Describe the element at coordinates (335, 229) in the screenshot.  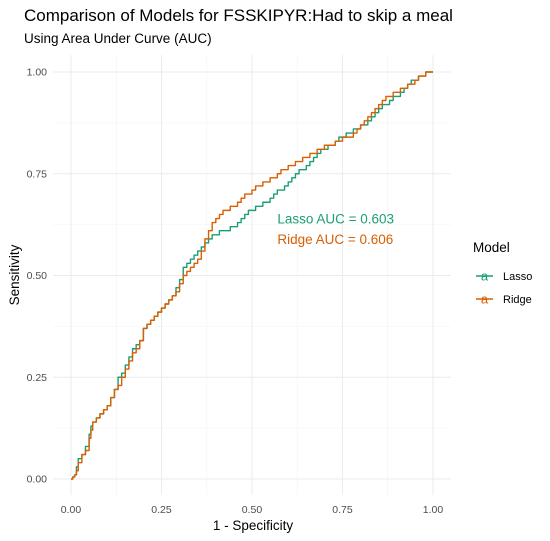
I see `auc-annotations: Lasso AUC = 0.603 Ridge AUC = 0.606` at that location.